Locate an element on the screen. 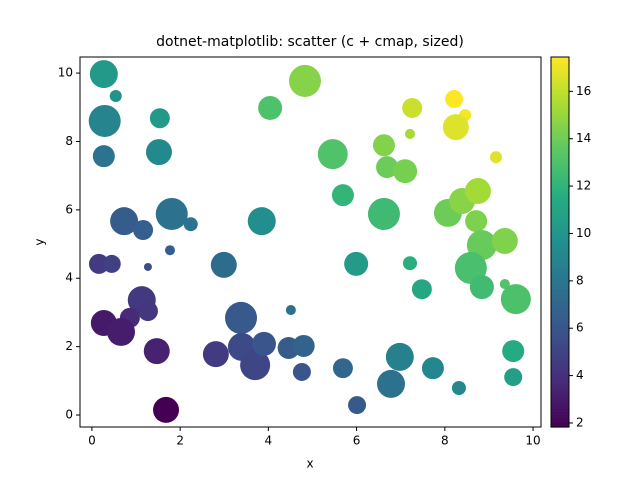  x-tick-label: 8 is located at coordinates (445, 441).